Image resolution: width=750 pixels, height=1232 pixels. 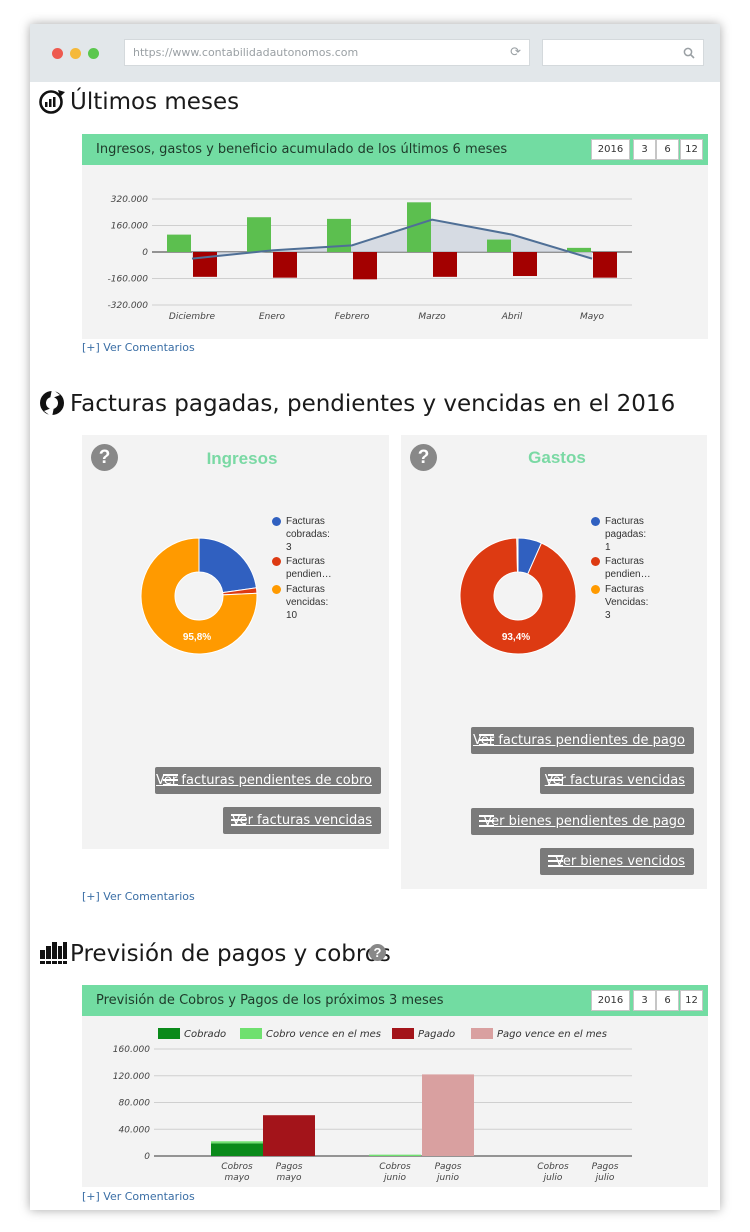 I want to click on y-tick-label: -160.000, so click(x=128, y=280).